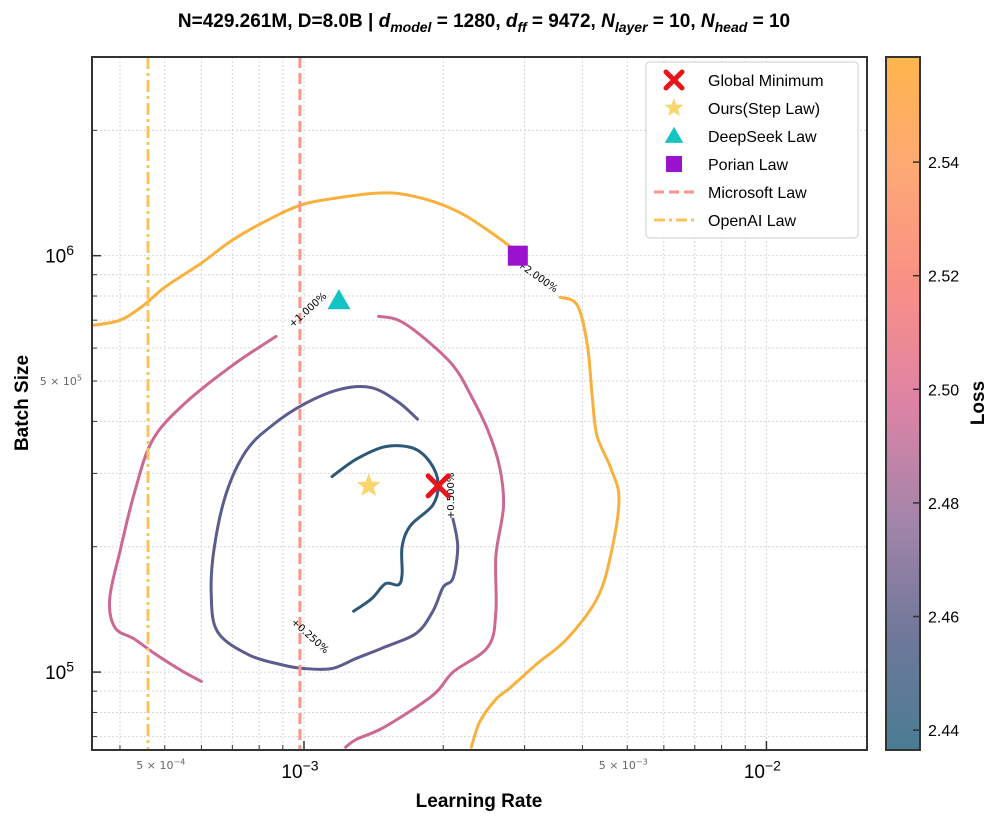 This screenshot has height=822, width=997. I want to click on colorbar-tick-label: 2.54, so click(943, 163).